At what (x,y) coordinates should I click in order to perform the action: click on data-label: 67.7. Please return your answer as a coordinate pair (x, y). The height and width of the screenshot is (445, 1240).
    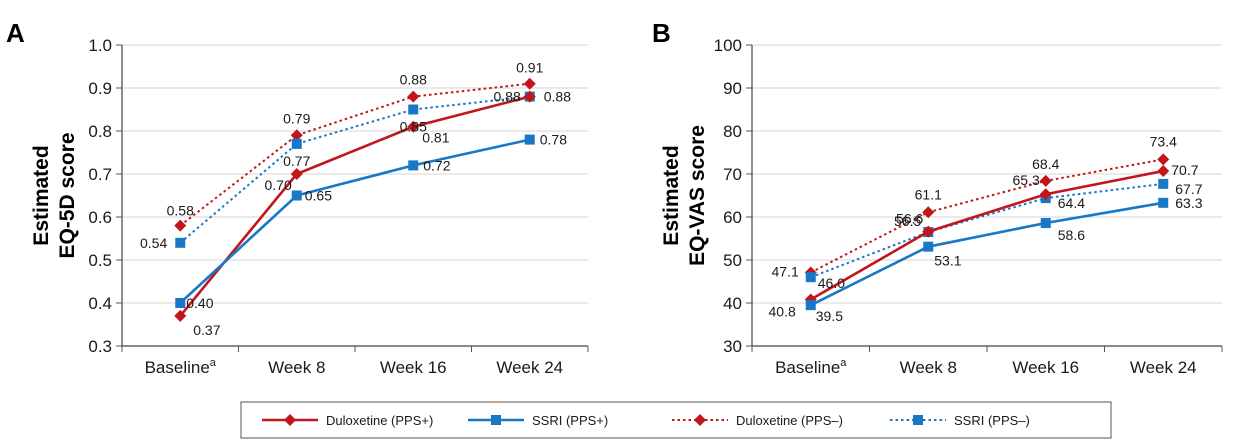
    Looking at the image, I should click on (1188, 189).